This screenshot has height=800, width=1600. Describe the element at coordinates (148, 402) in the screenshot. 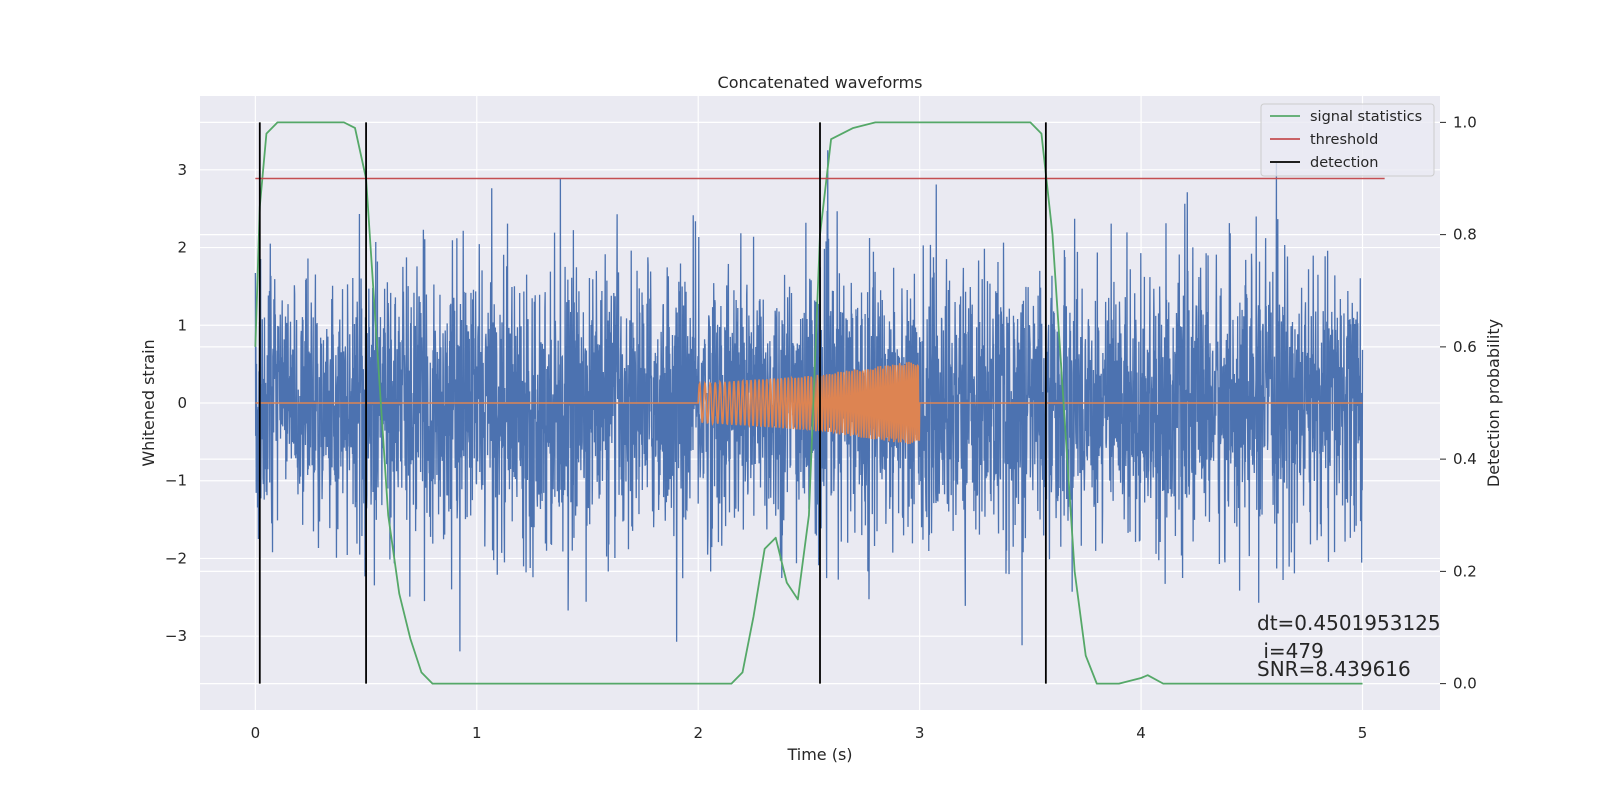

I see `y-axis-label: Whitened strain` at that location.